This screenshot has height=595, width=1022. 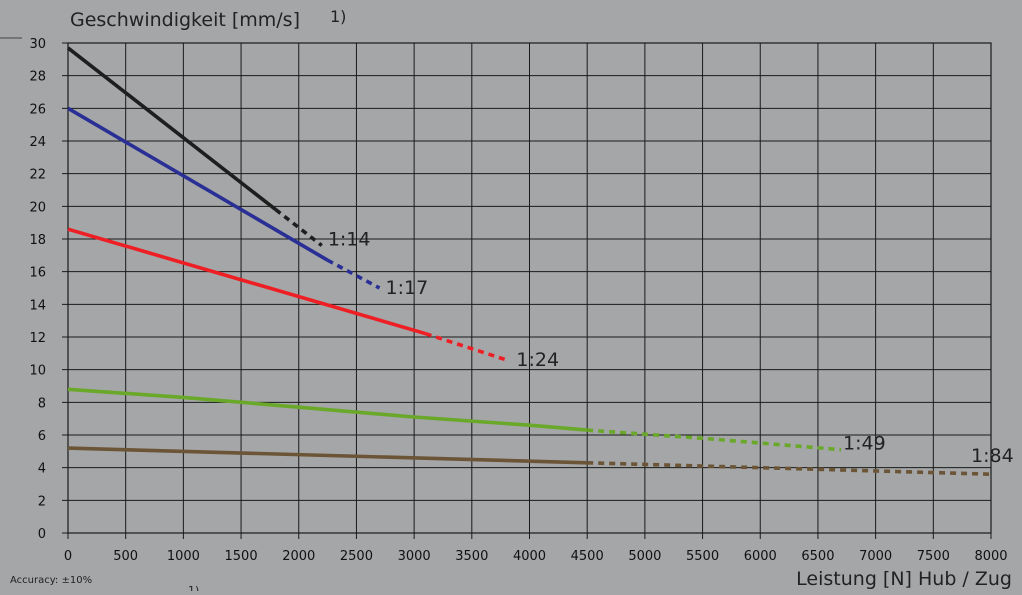 What do you see at coordinates (42, 436) in the screenshot?
I see `y-tick-label: 6` at bounding box center [42, 436].